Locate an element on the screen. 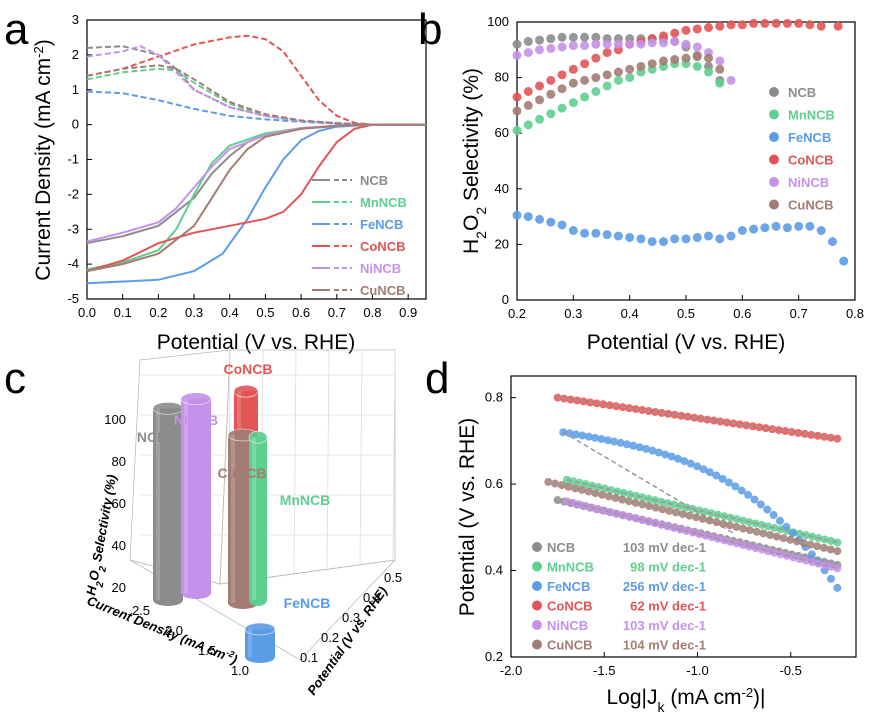 This screenshot has width=881, height=724. panel-letter-a: a is located at coordinates (16, 29).